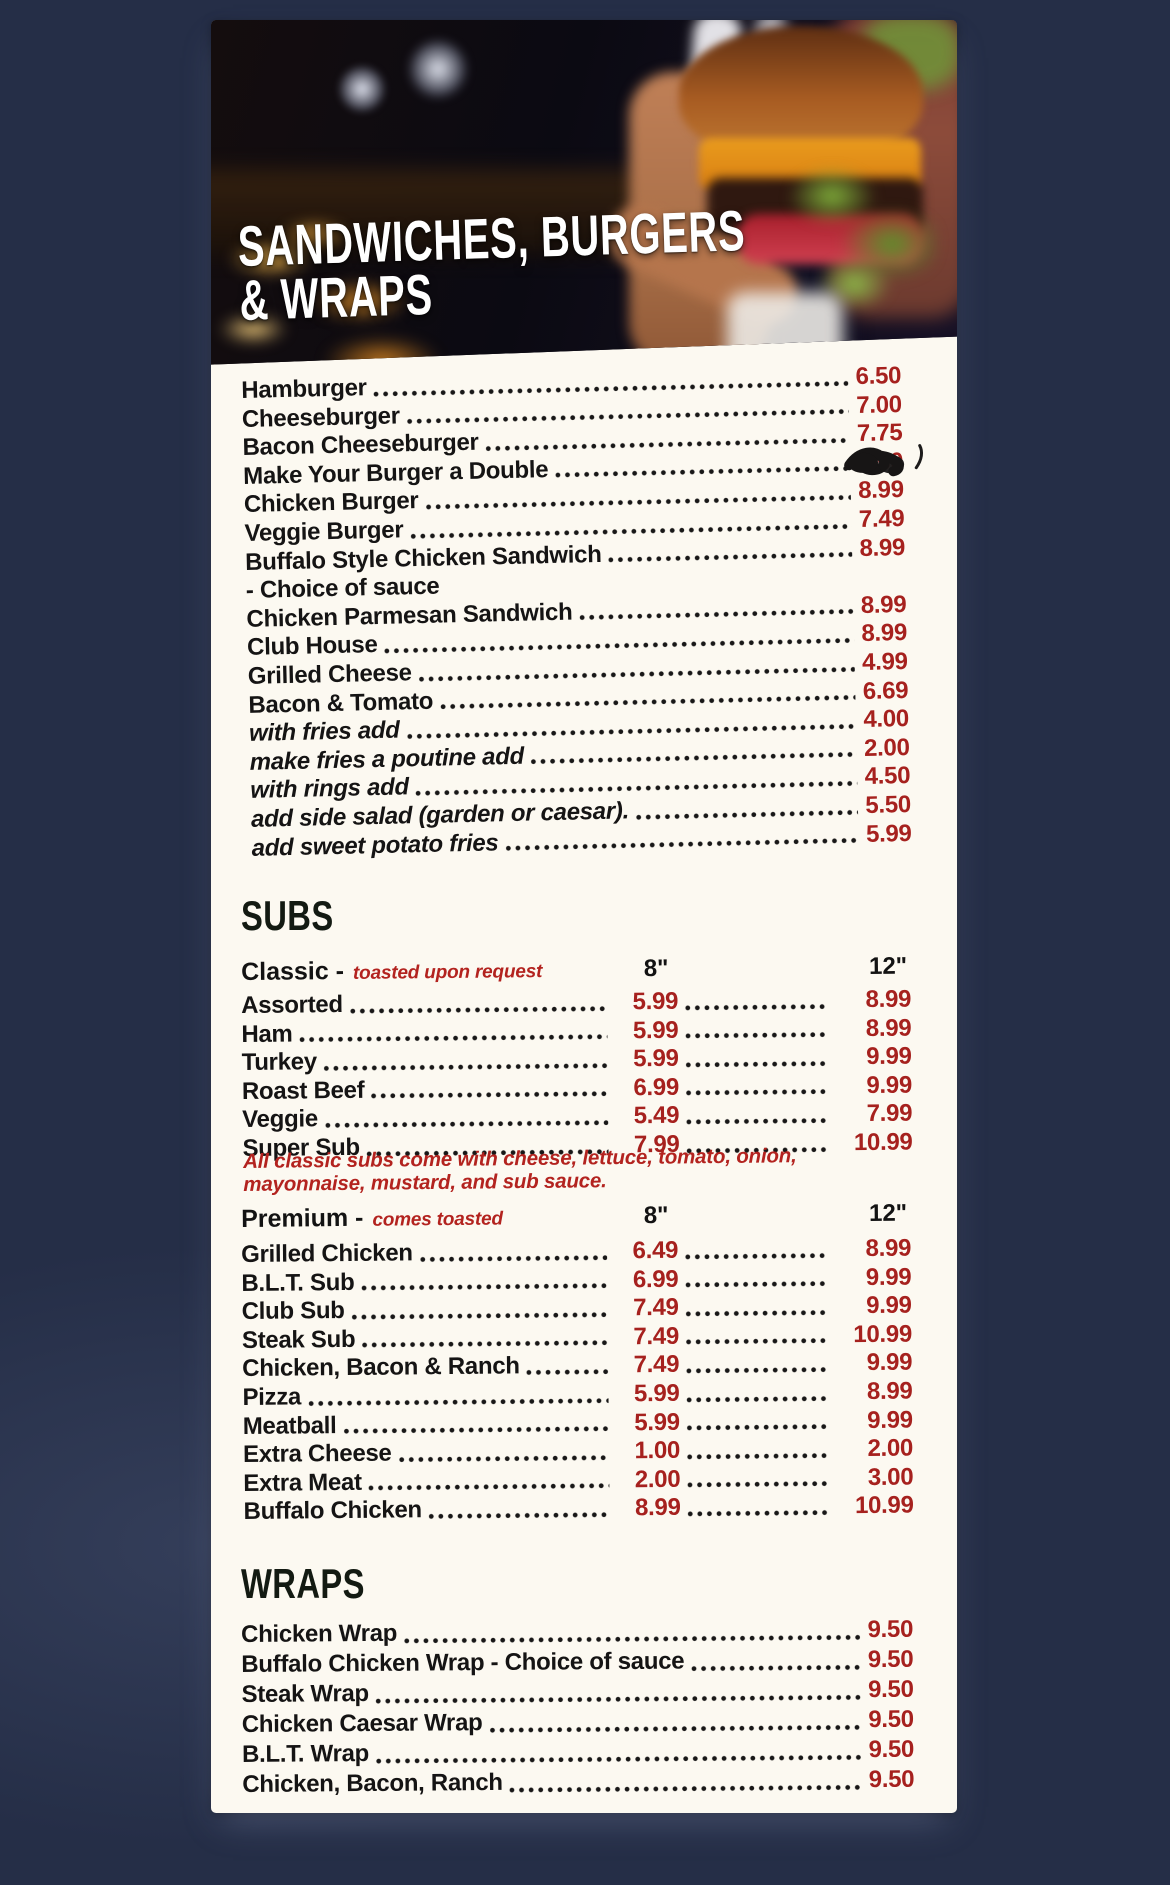  Describe the element at coordinates (862, 228) in the screenshot. I see `lettuce-blur` at that location.